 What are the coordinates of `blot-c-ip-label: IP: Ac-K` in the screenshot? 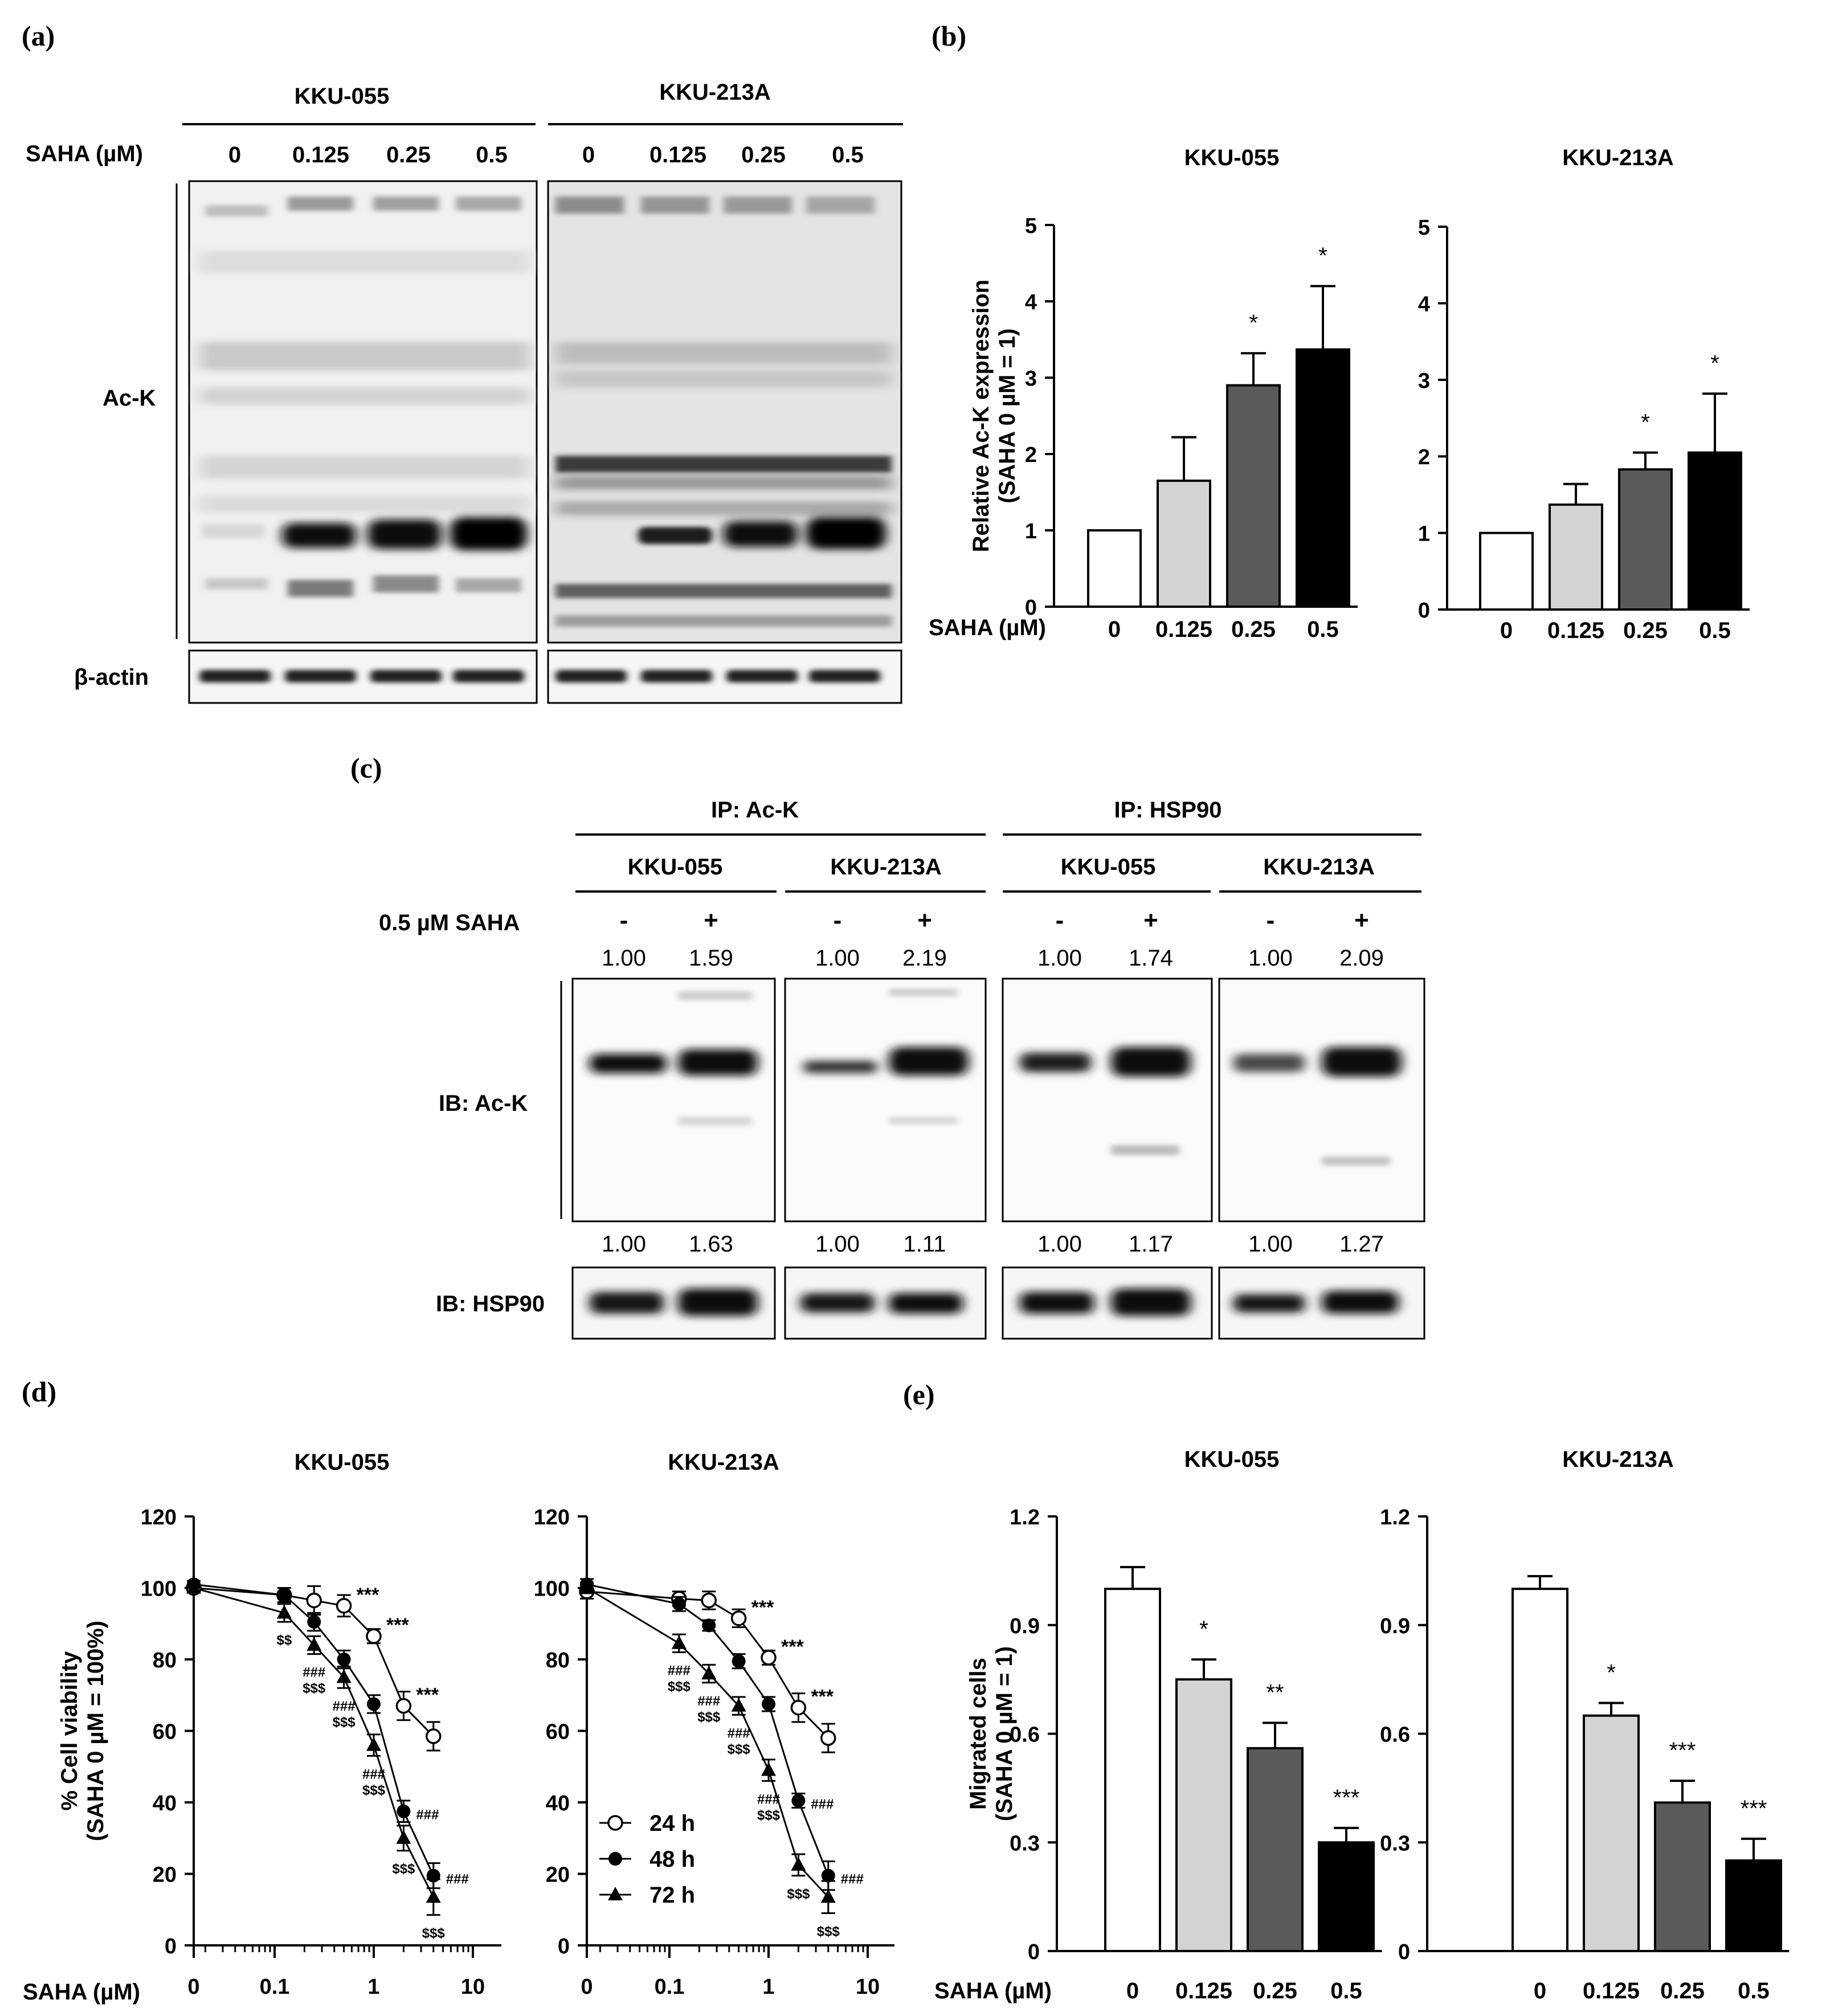 It's located at (755, 811).